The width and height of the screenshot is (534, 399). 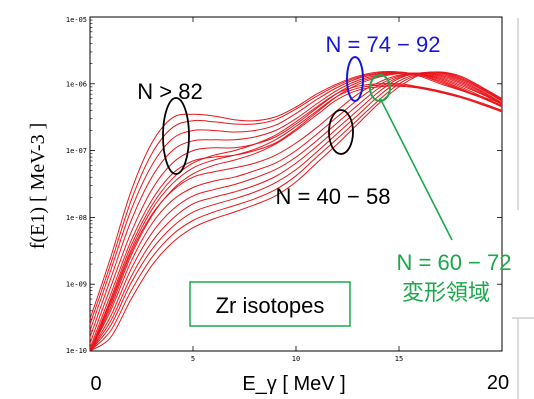 What do you see at coordinates (76, 84) in the screenshot?
I see `y-tick-label: 1e-06` at bounding box center [76, 84].